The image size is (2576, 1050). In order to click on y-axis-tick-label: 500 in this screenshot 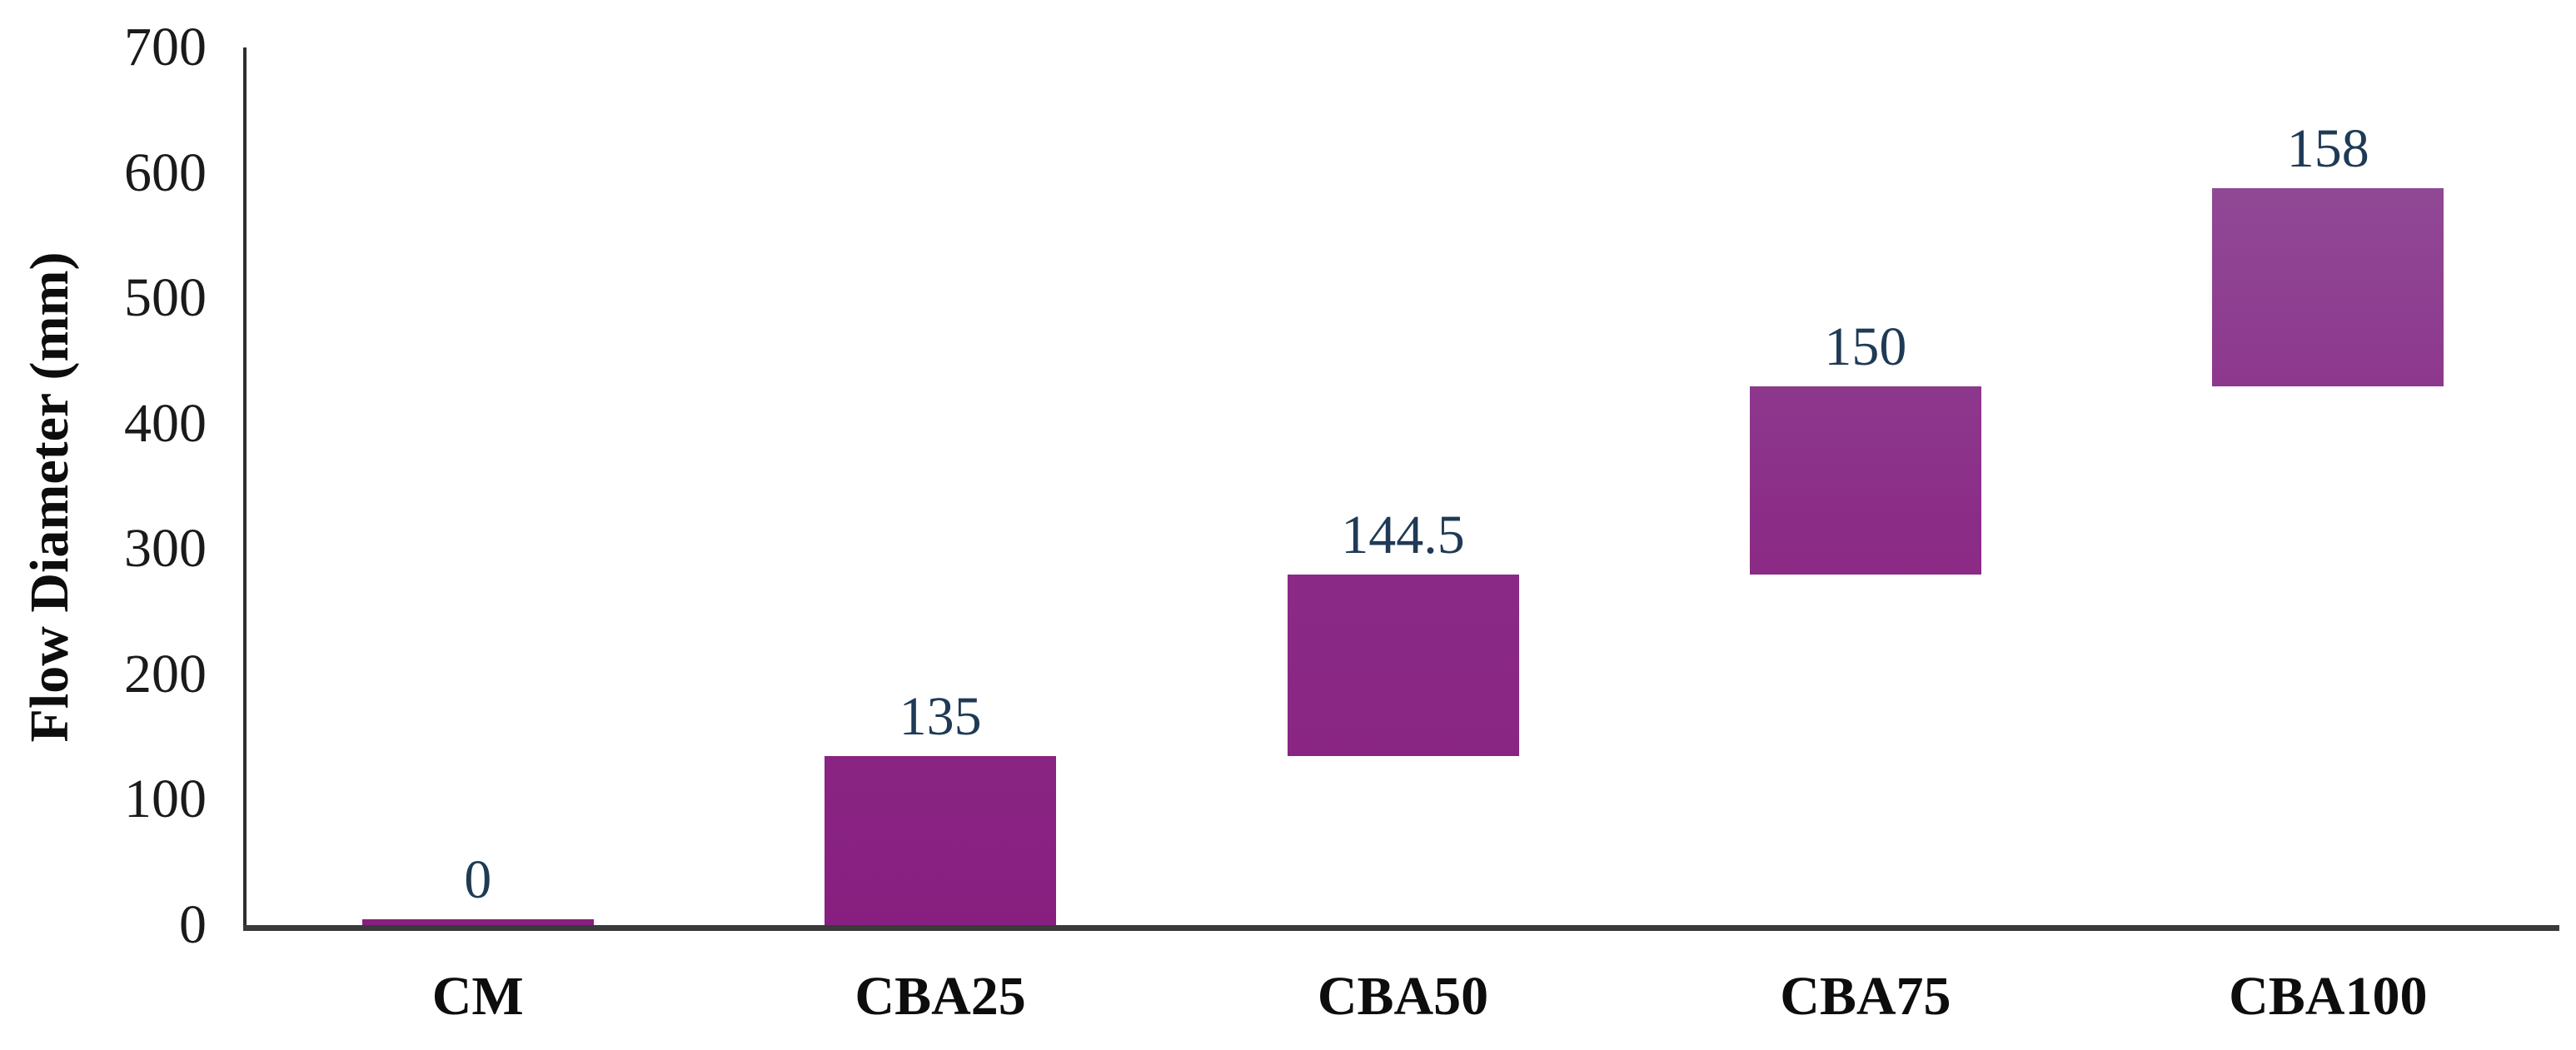, I will do `click(165, 298)`.